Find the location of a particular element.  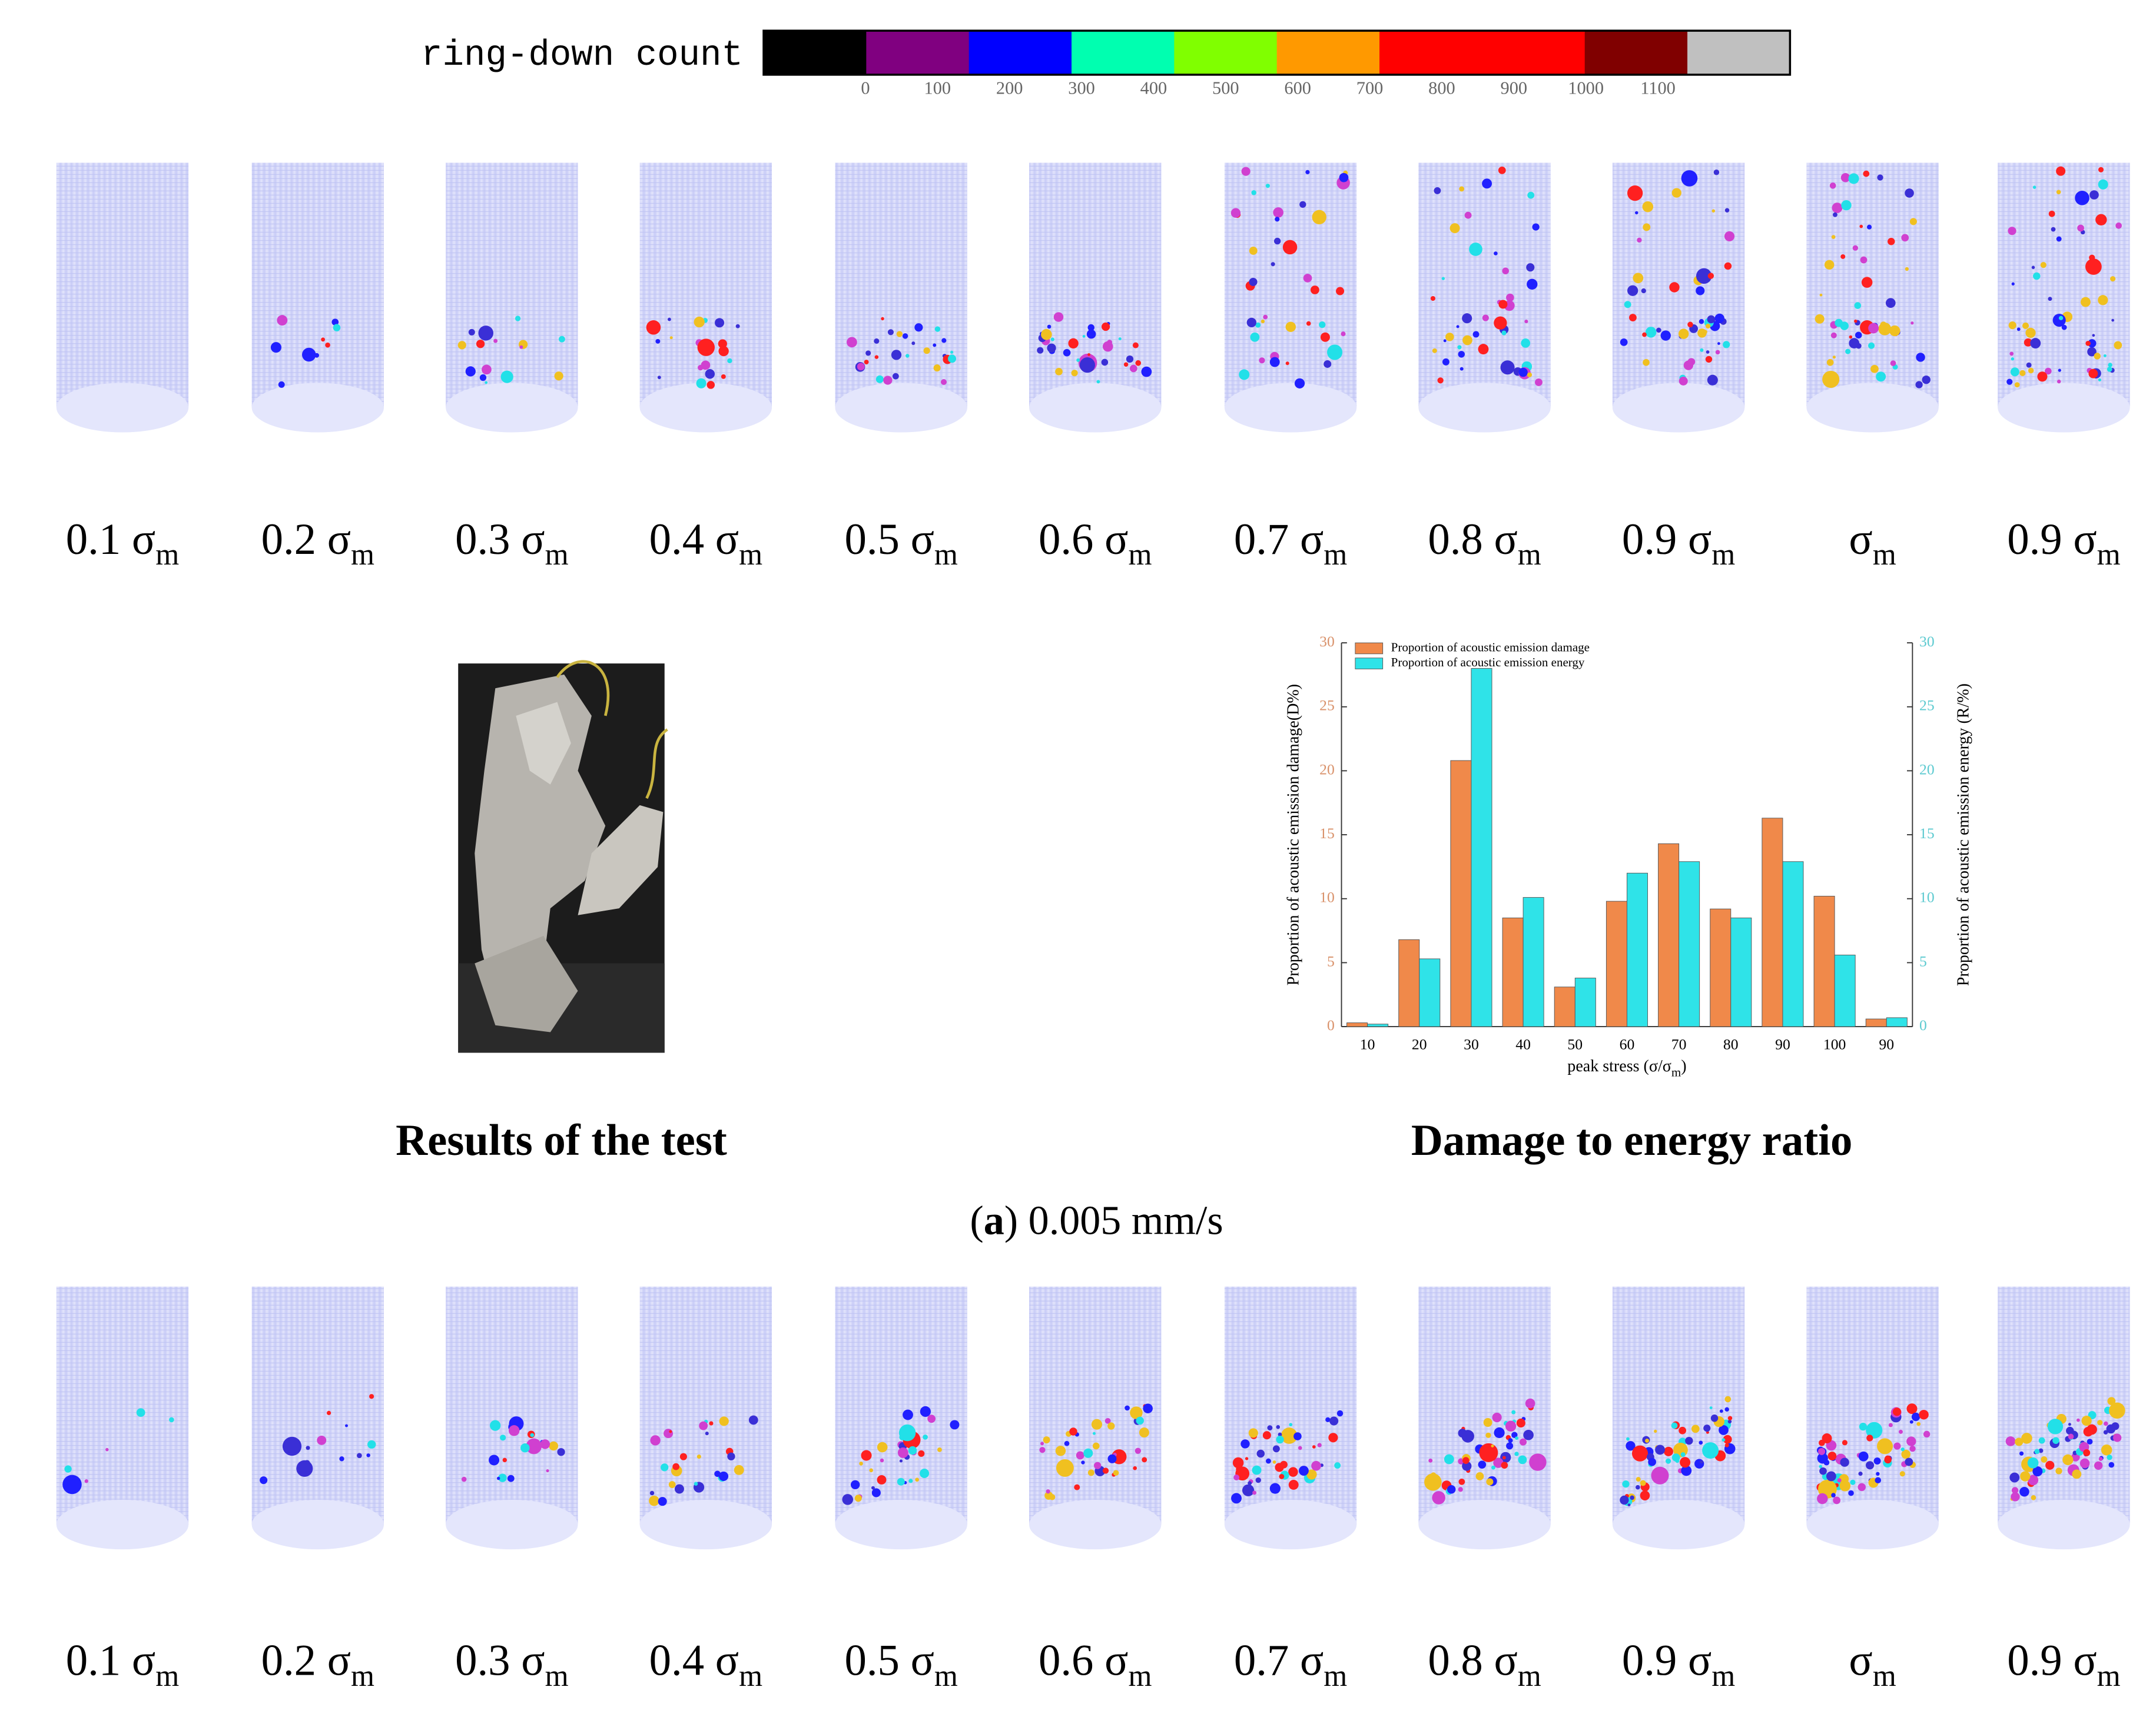

photo-caption: Results of the test is located at coordinates (562, 1140).